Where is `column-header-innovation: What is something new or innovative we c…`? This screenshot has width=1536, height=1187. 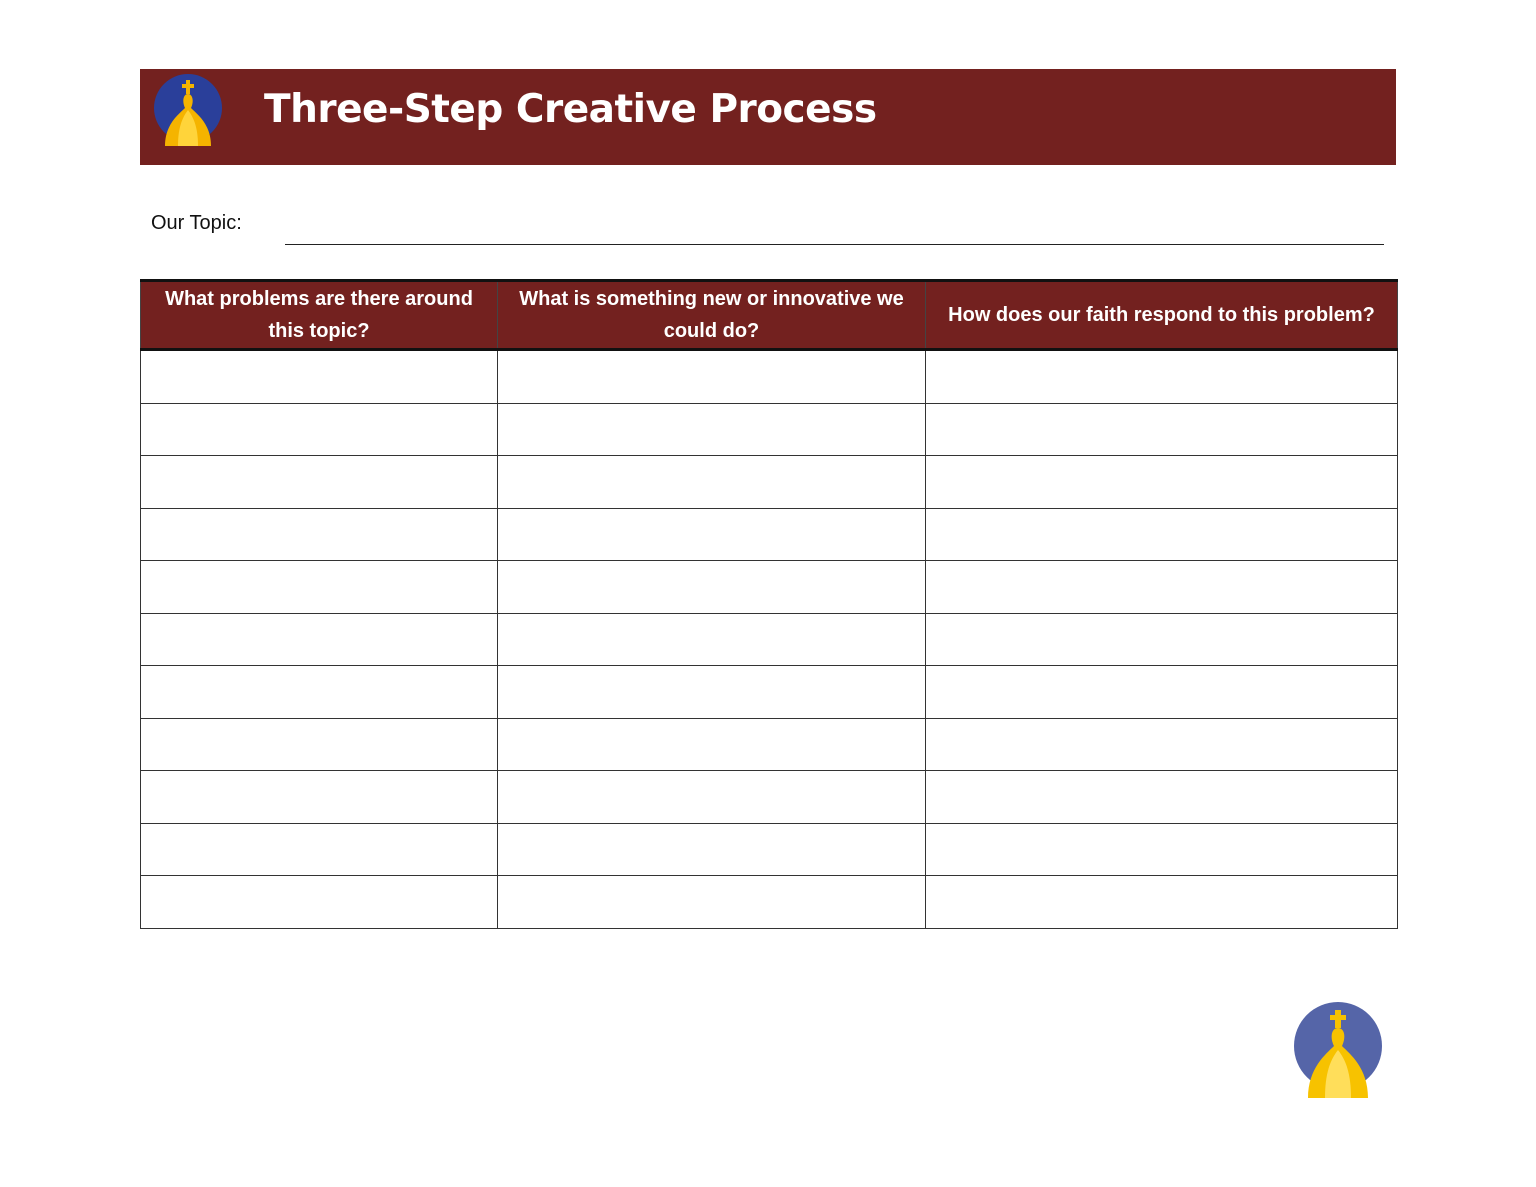
column-header-innovation: What is something new or innovative we c… is located at coordinates (711, 315).